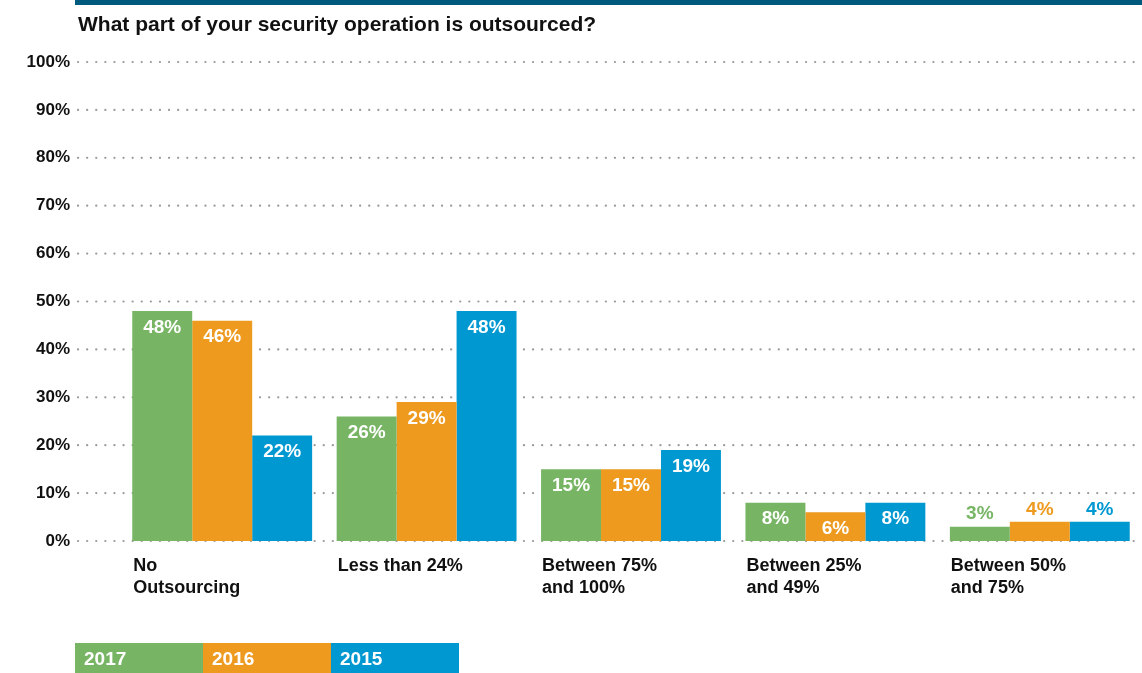 This screenshot has height=673, width=1142. What do you see at coordinates (835, 527) in the screenshot?
I see `data-label: 6%` at bounding box center [835, 527].